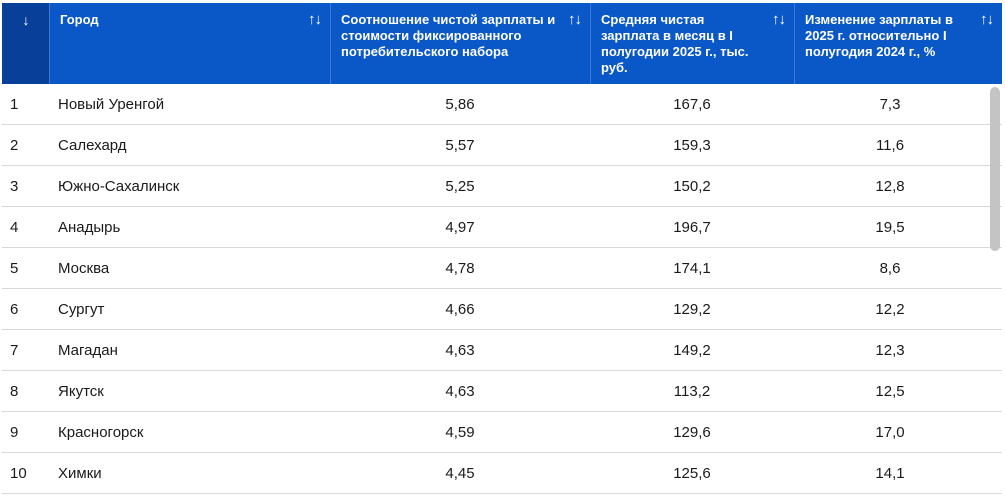 This screenshot has width=1005, height=497. What do you see at coordinates (692, 186) in the screenshot?
I see `row-salary: 150,2` at bounding box center [692, 186].